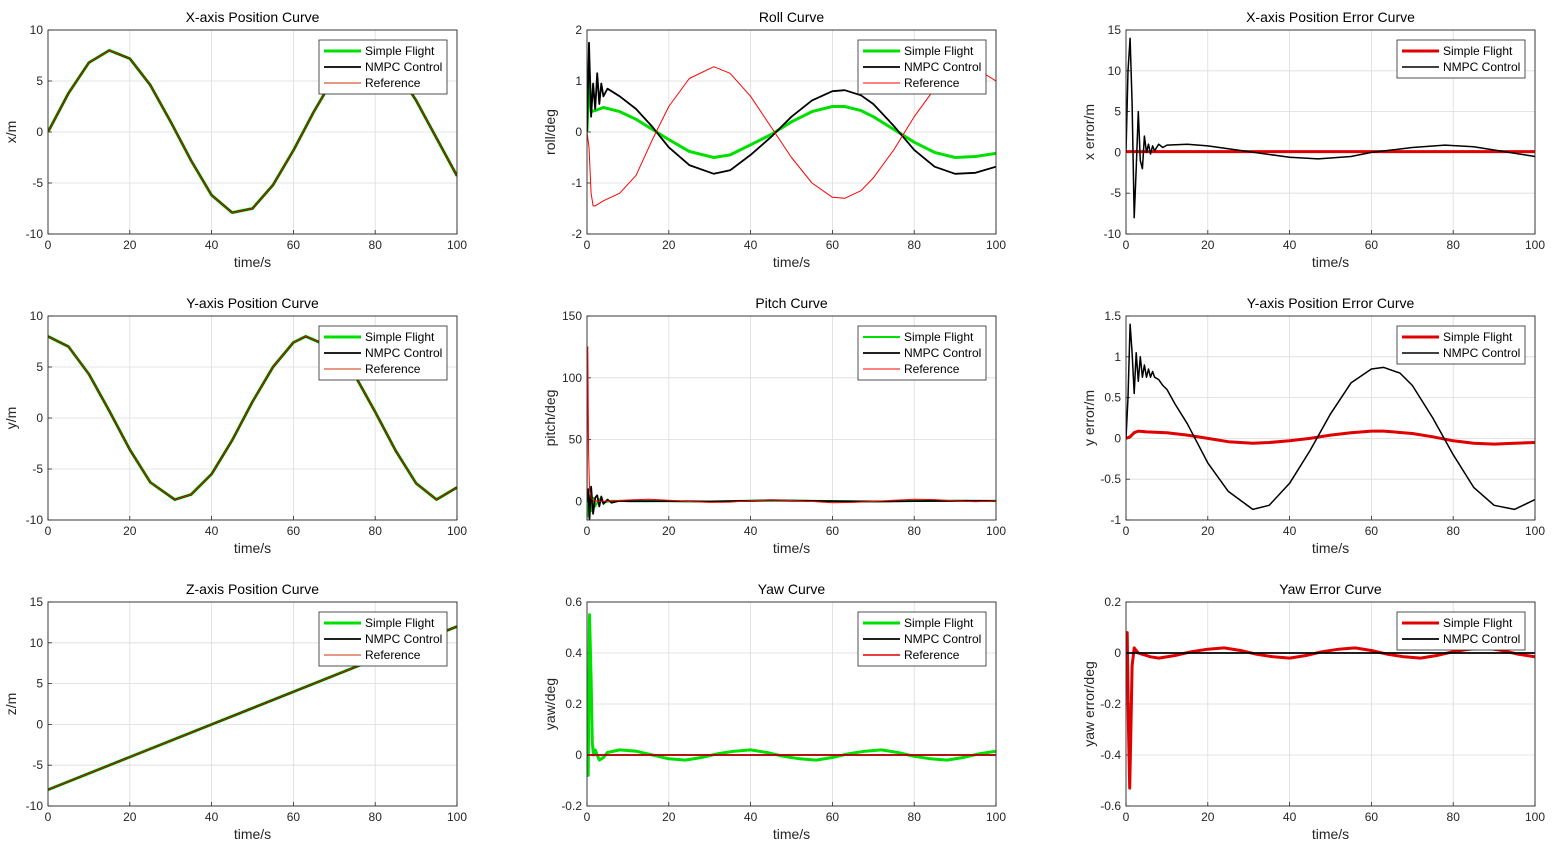 The image size is (1555, 847). What do you see at coordinates (37, 765) in the screenshot?
I see `y-tick-label: -5` at bounding box center [37, 765].